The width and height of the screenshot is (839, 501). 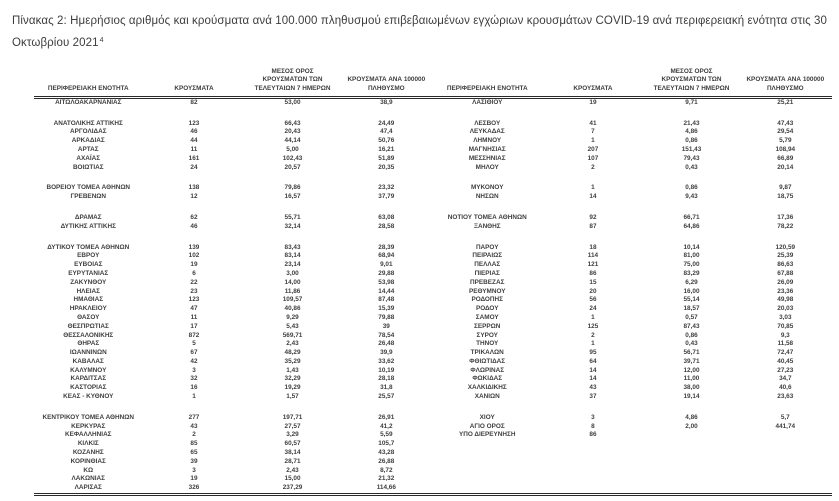 I want to click on cell-left-cases: 17, so click(x=194, y=326).